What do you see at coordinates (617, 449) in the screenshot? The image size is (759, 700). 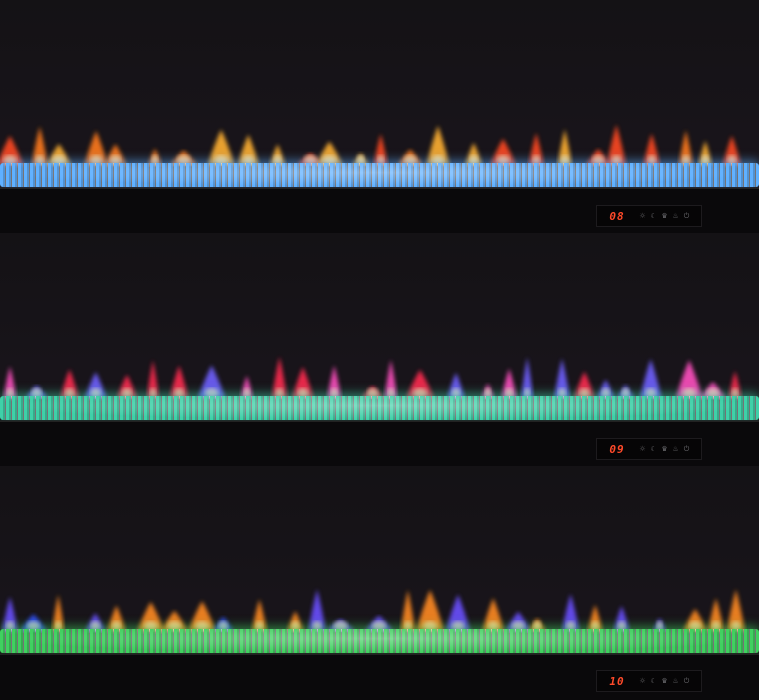 I see `led-display: 09` at bounding box center [617, 449].